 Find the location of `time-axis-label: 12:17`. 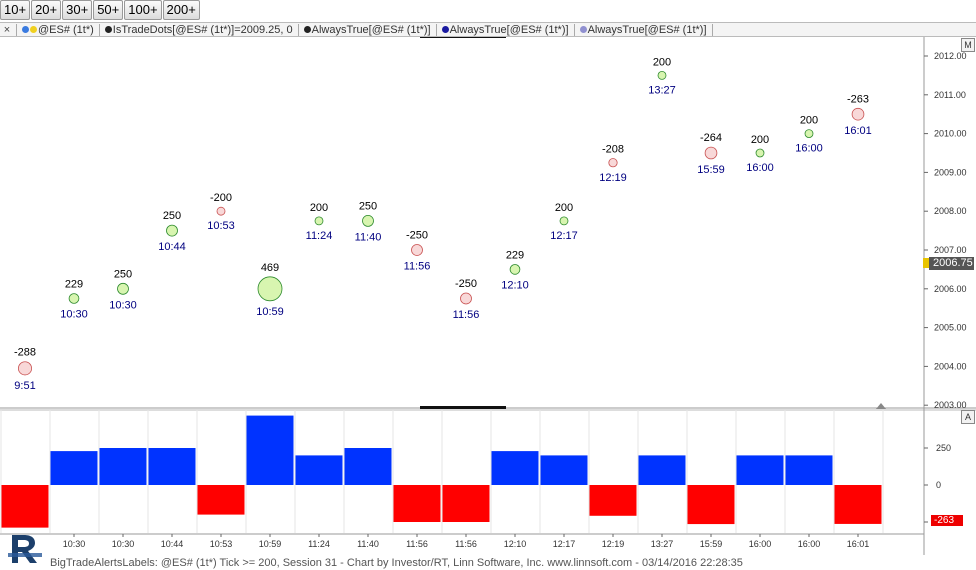

time-axis-label: 12:17 is located at coordinates (564, 544).